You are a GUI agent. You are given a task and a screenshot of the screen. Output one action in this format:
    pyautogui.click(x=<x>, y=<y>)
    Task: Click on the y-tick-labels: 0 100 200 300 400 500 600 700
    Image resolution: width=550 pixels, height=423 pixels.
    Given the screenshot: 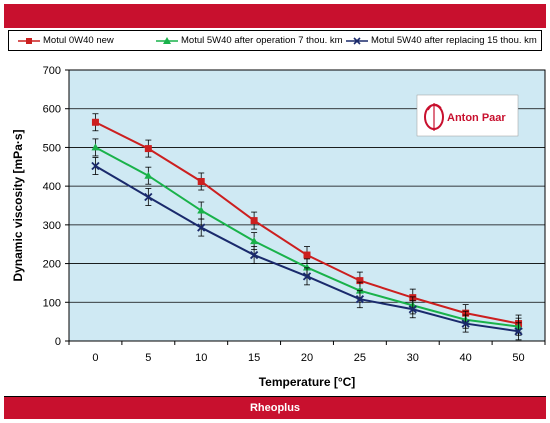 What is the action you would take?
    pyautogui.click(x=52, y=206)
    